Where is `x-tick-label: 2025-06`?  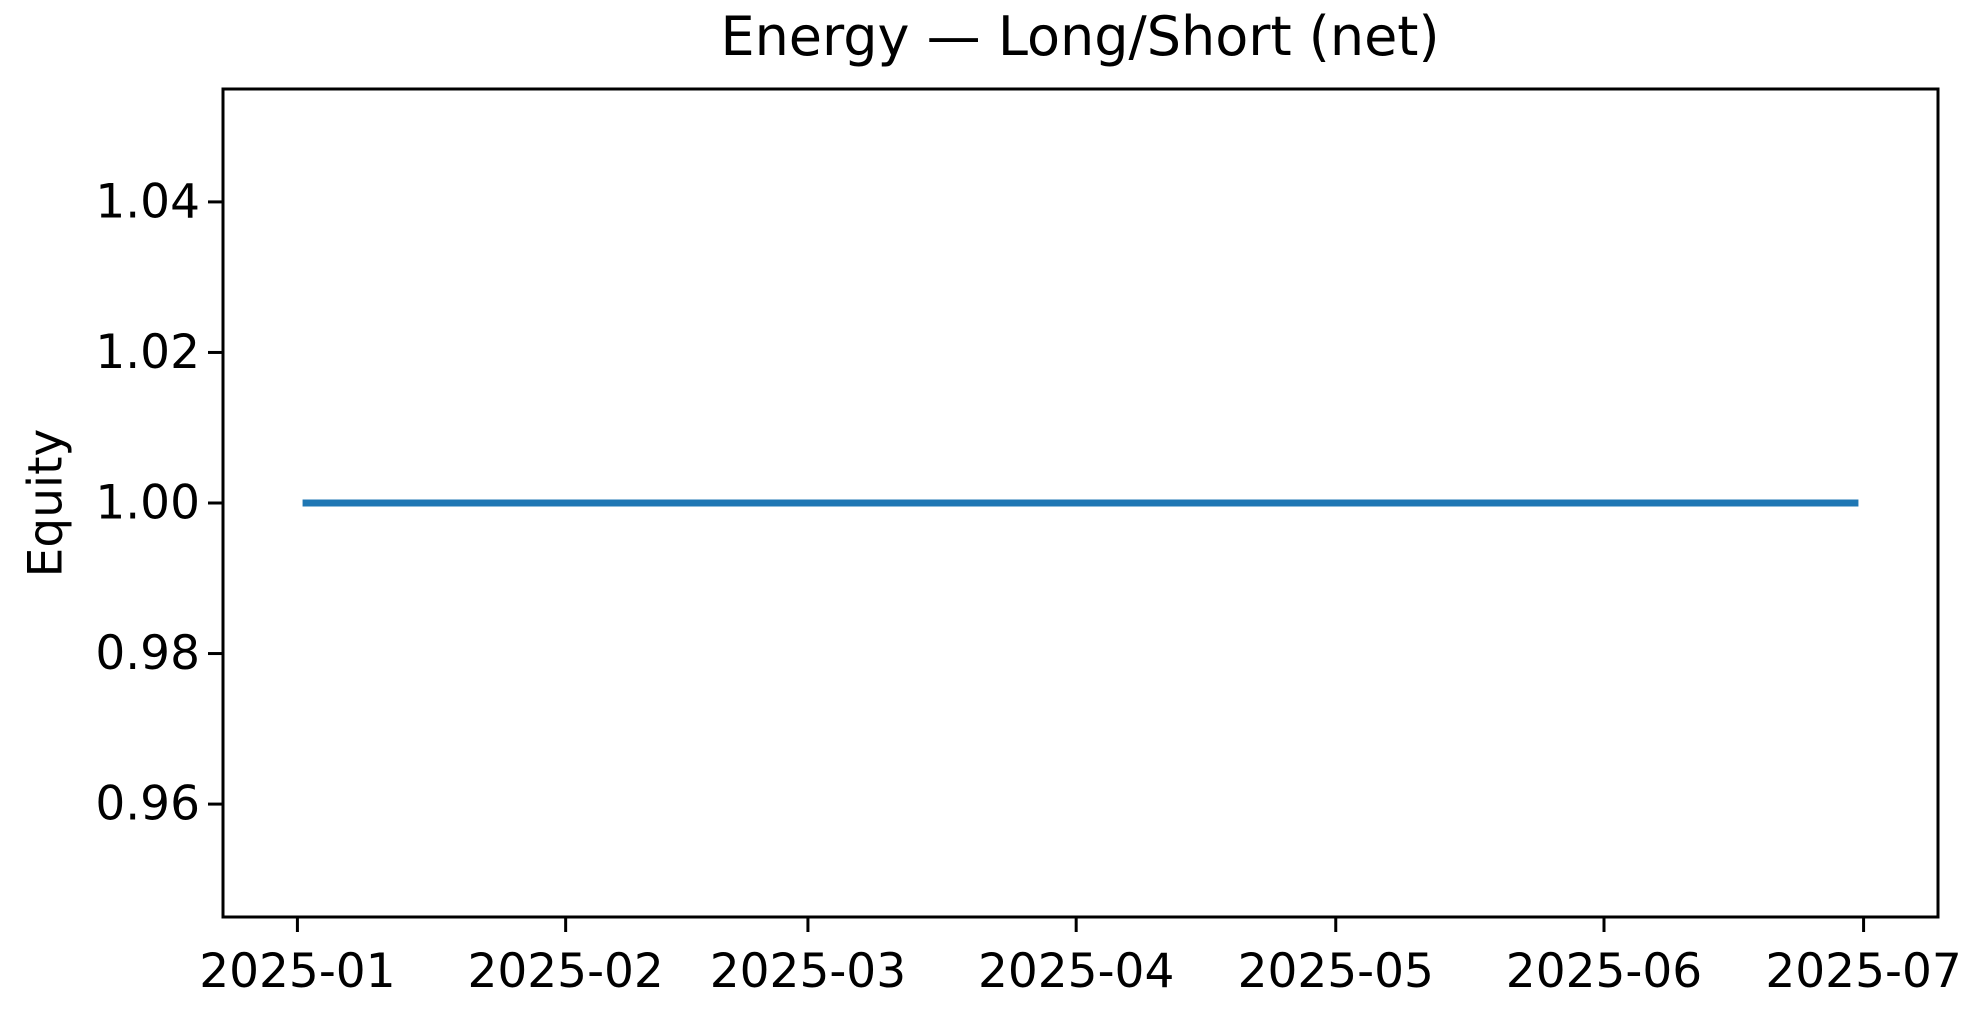
x-tick-label: 2025-06 is located at coordinates (1604, 971).